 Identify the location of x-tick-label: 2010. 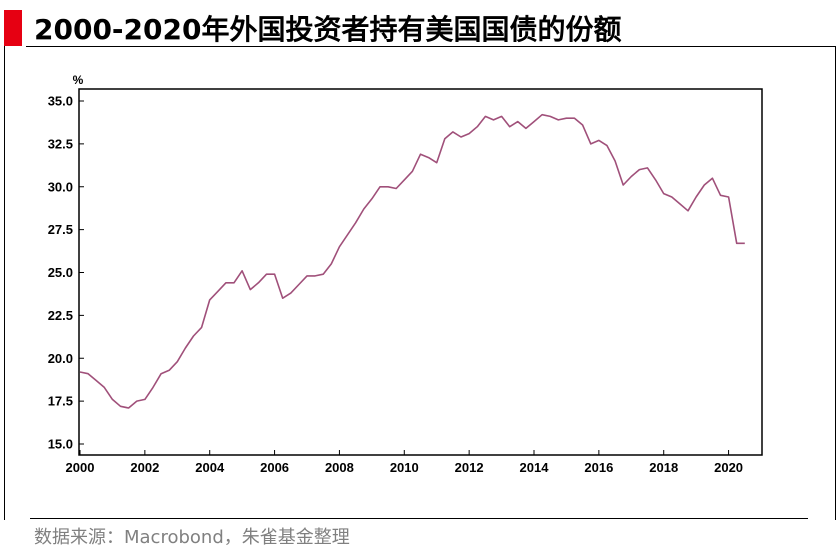
(404, 467).